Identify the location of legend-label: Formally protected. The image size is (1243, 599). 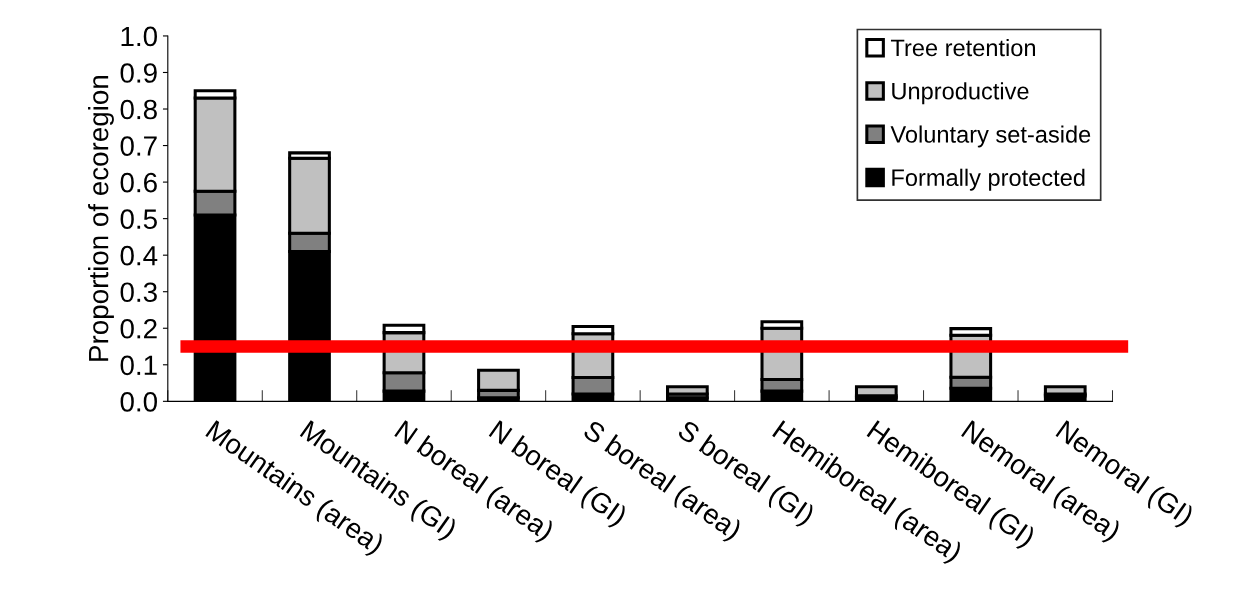
(988, 179).